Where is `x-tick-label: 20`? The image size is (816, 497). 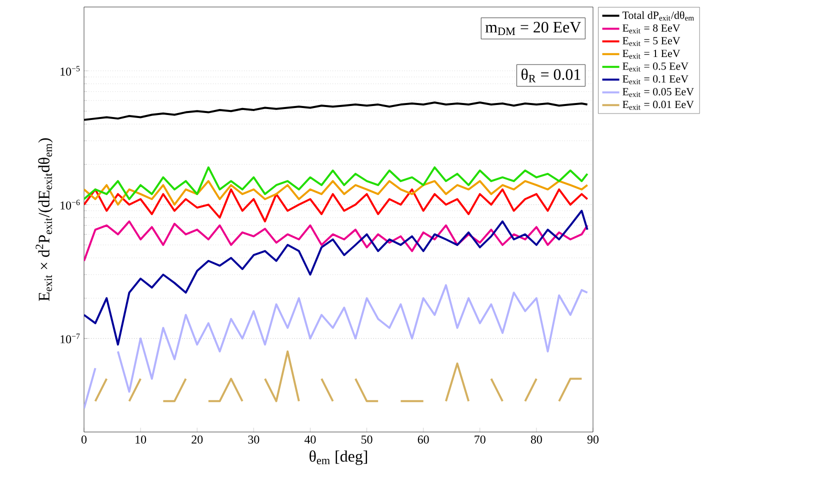
x-tick-label: 20 is located at coordinates (197, 440).